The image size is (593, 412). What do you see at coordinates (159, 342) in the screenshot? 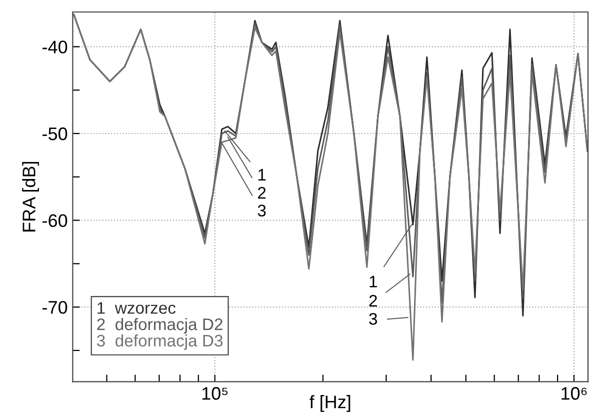
I see `text: 3 deformacja D3` at bounding box center [159, 342].